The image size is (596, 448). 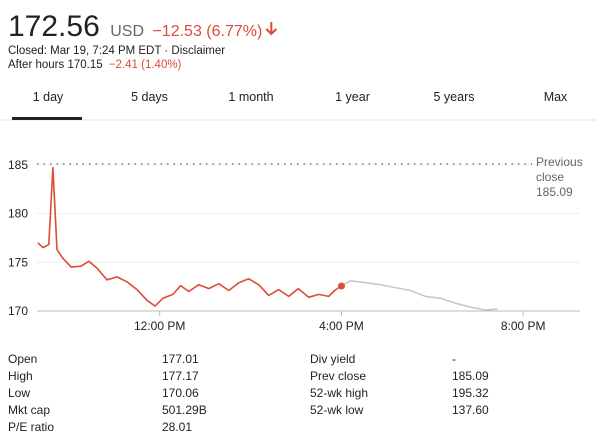 I want to click on y-tick-label: 180, so click(x=18, y=214).